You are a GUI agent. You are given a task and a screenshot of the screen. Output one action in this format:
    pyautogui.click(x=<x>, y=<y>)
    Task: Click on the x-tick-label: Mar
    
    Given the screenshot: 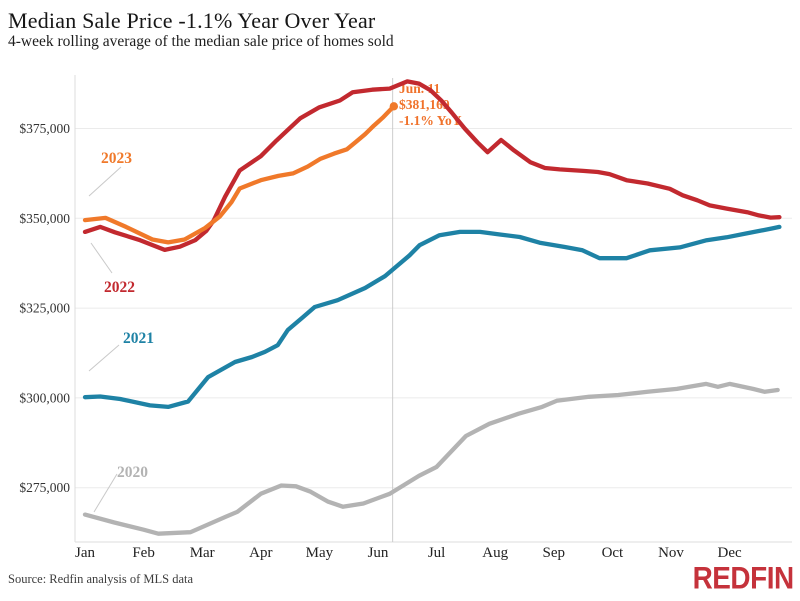 What is the action you would take?
    pyautogui.click(x=202, y=553)
    